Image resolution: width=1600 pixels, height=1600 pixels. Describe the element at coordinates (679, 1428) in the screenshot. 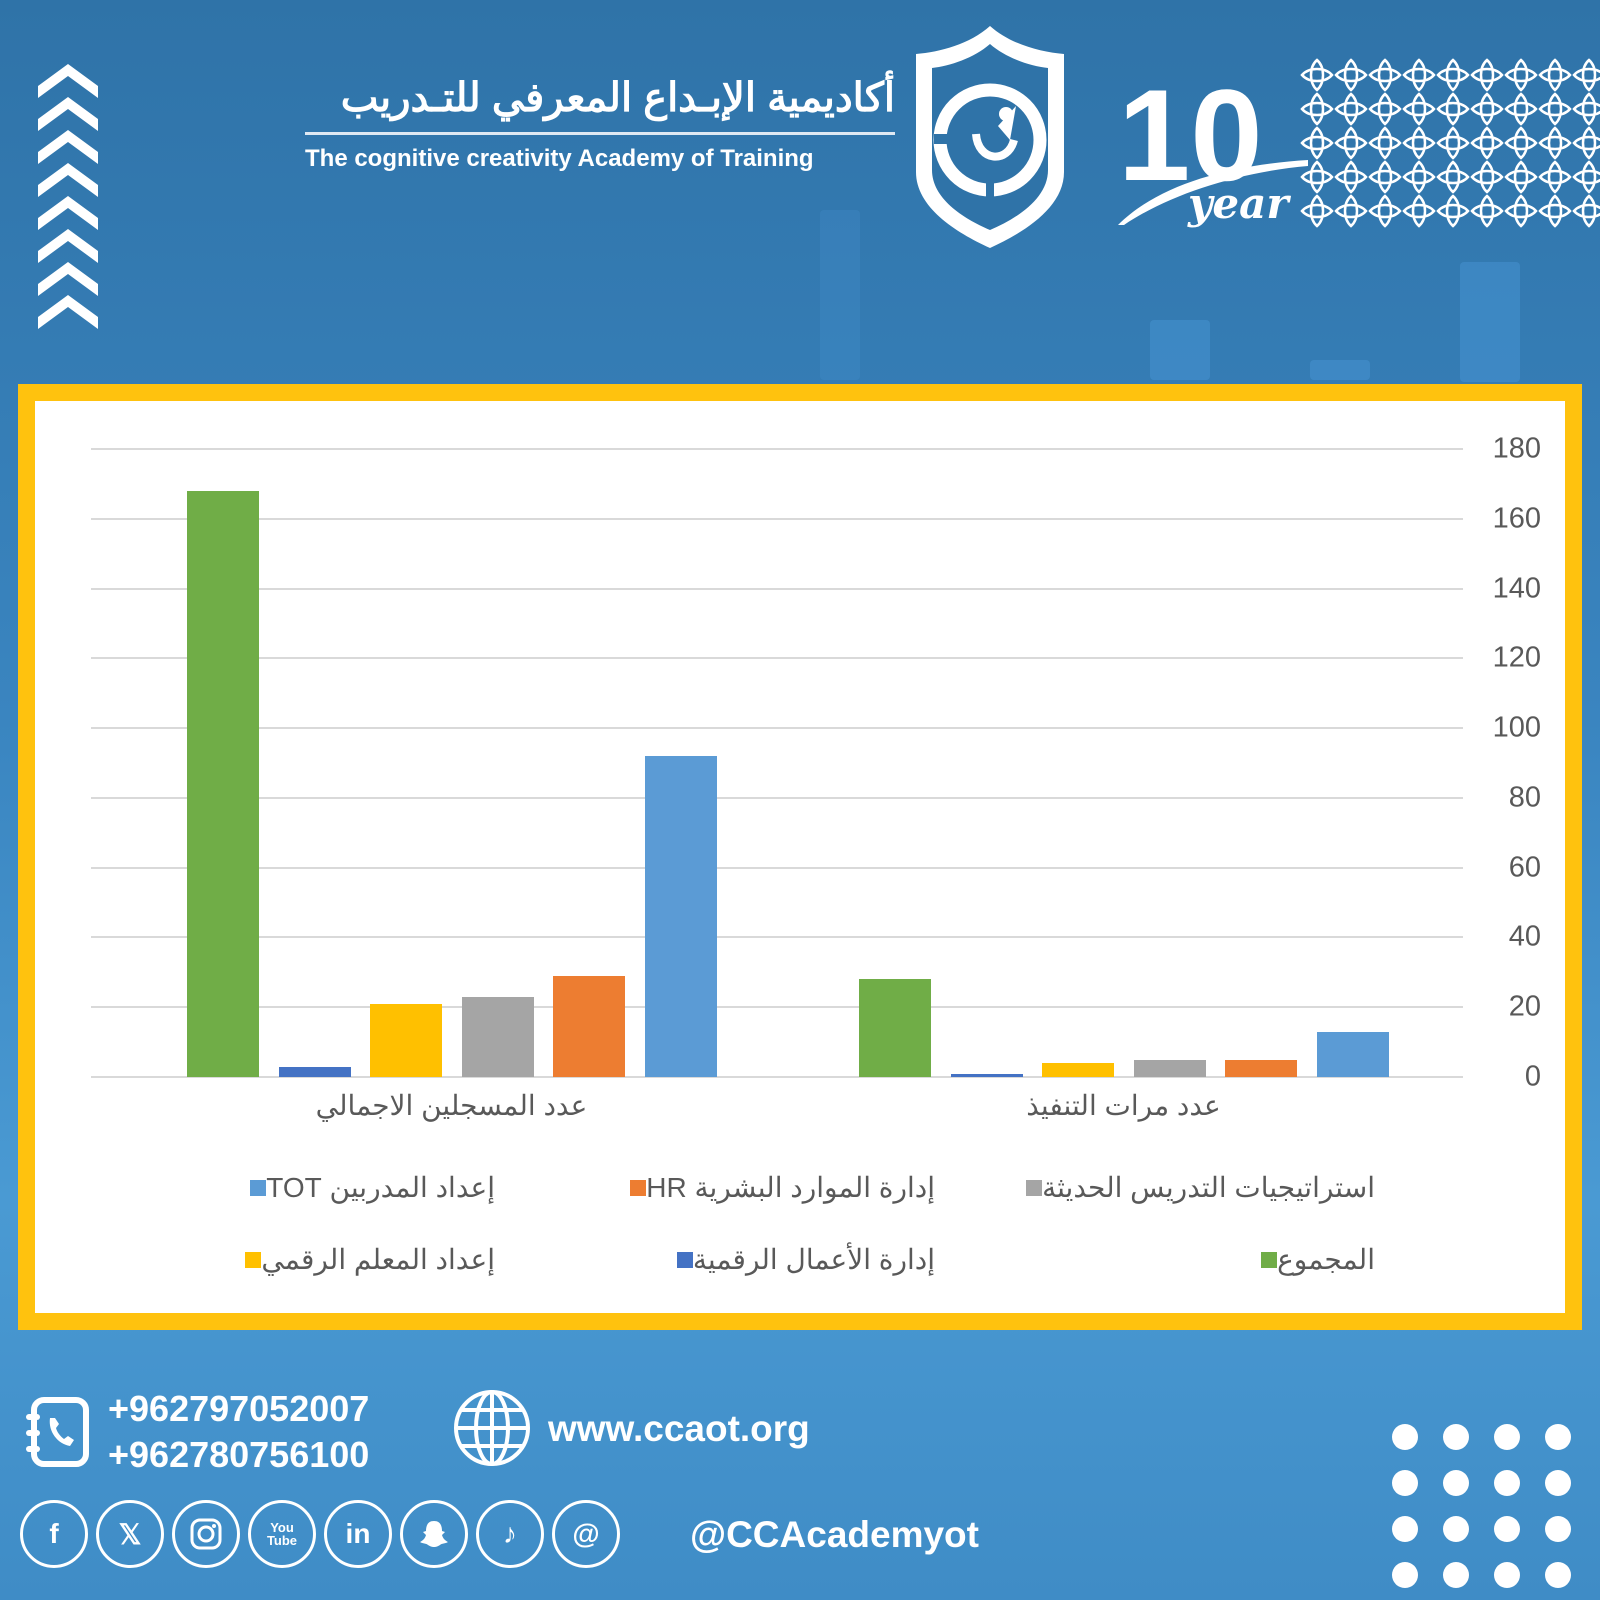

I see `website-link: www.ccaot.org` at that location.